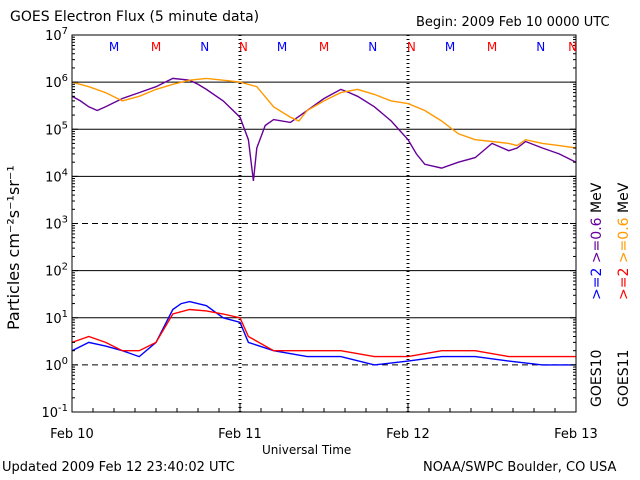 The image size is (640, 480). Describe the element at coordinates (56, 35) in the screenshot. I see `y-tick-label: 10⁷` at that location.